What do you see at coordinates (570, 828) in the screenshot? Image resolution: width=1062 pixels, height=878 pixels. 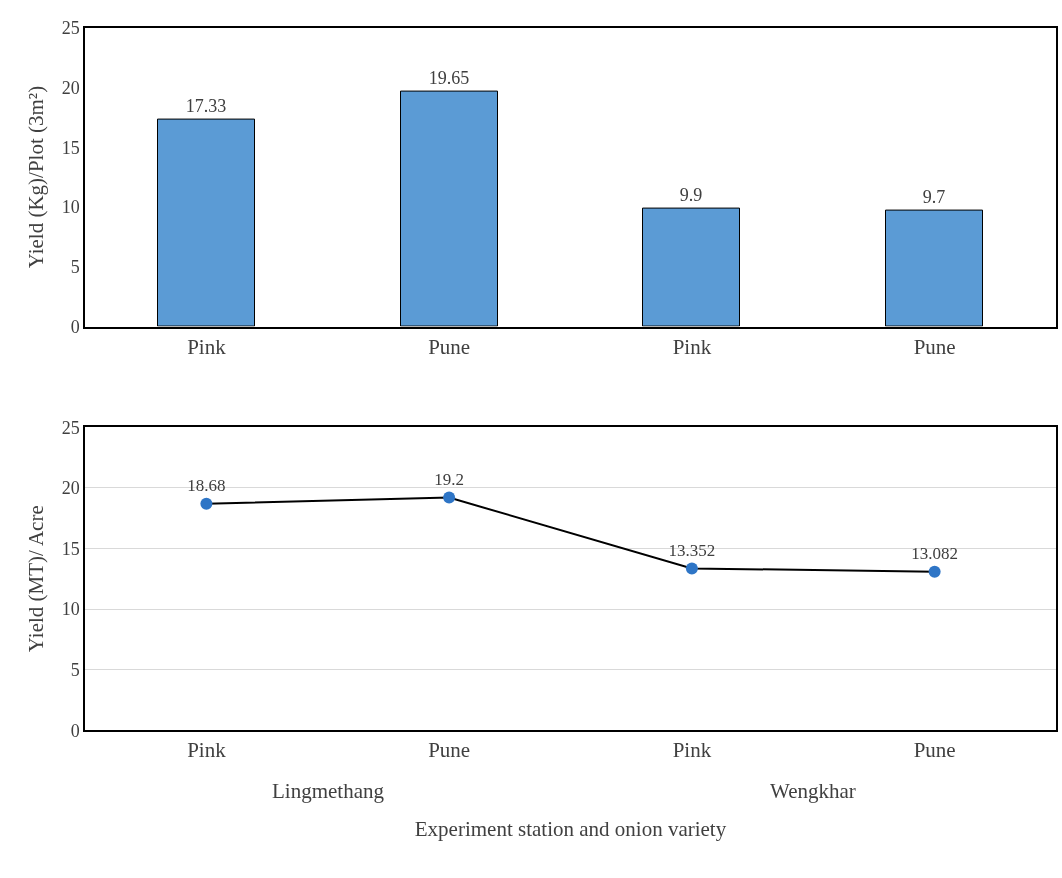 I see `x-axis-title: Experiment station and onion variety` at bounding box center [570, 828].